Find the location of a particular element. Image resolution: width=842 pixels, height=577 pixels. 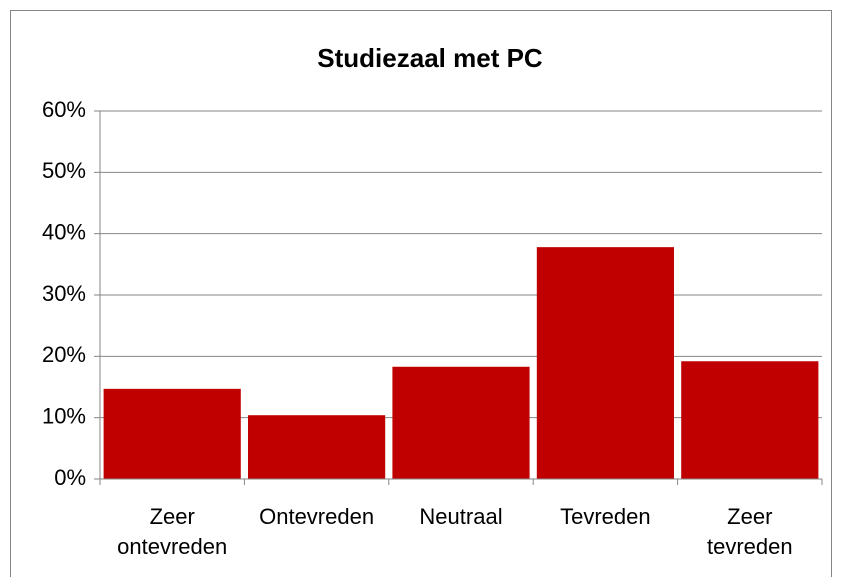

y-tick-label: 50% is located at coordinates (64, 170).